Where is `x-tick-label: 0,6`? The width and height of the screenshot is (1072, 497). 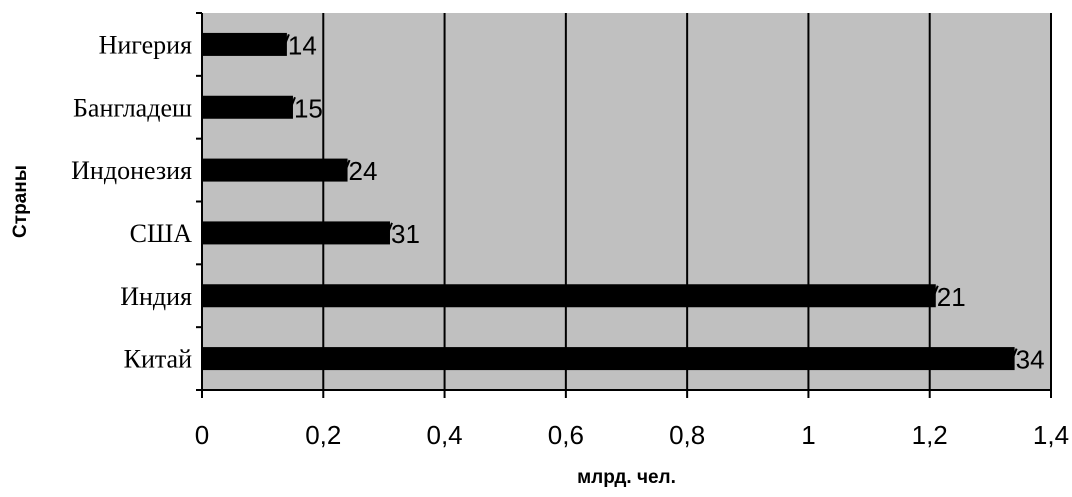
x-tick-label: 0,6 is located at coordinates (566, 435).